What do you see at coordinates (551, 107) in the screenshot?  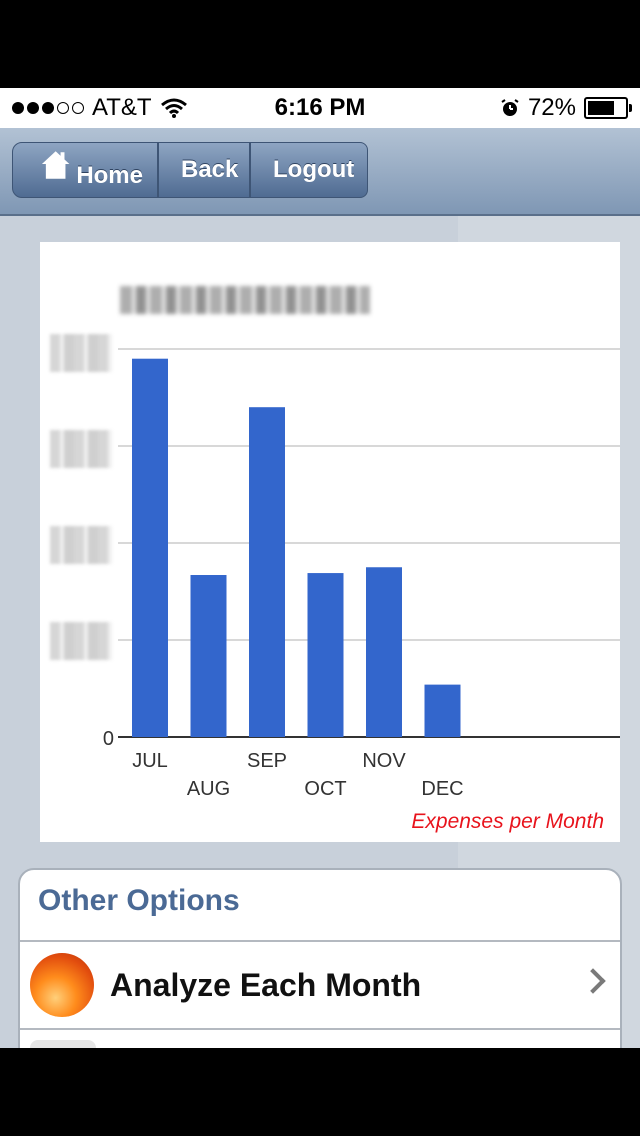 I see `battery-percent: 72%` at bounding box center [551, 107].